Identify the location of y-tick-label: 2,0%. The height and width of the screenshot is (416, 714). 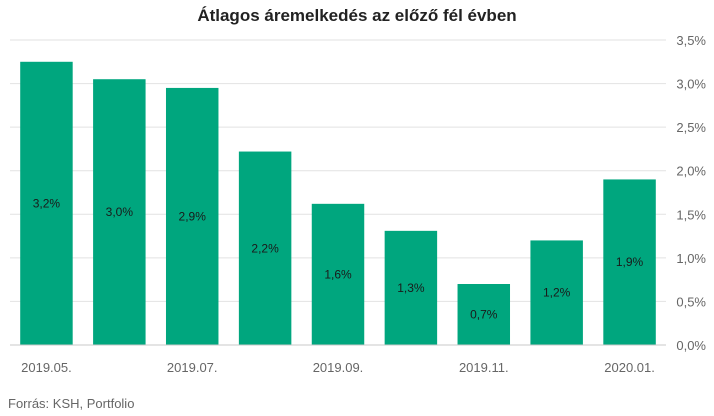
(691, 171).